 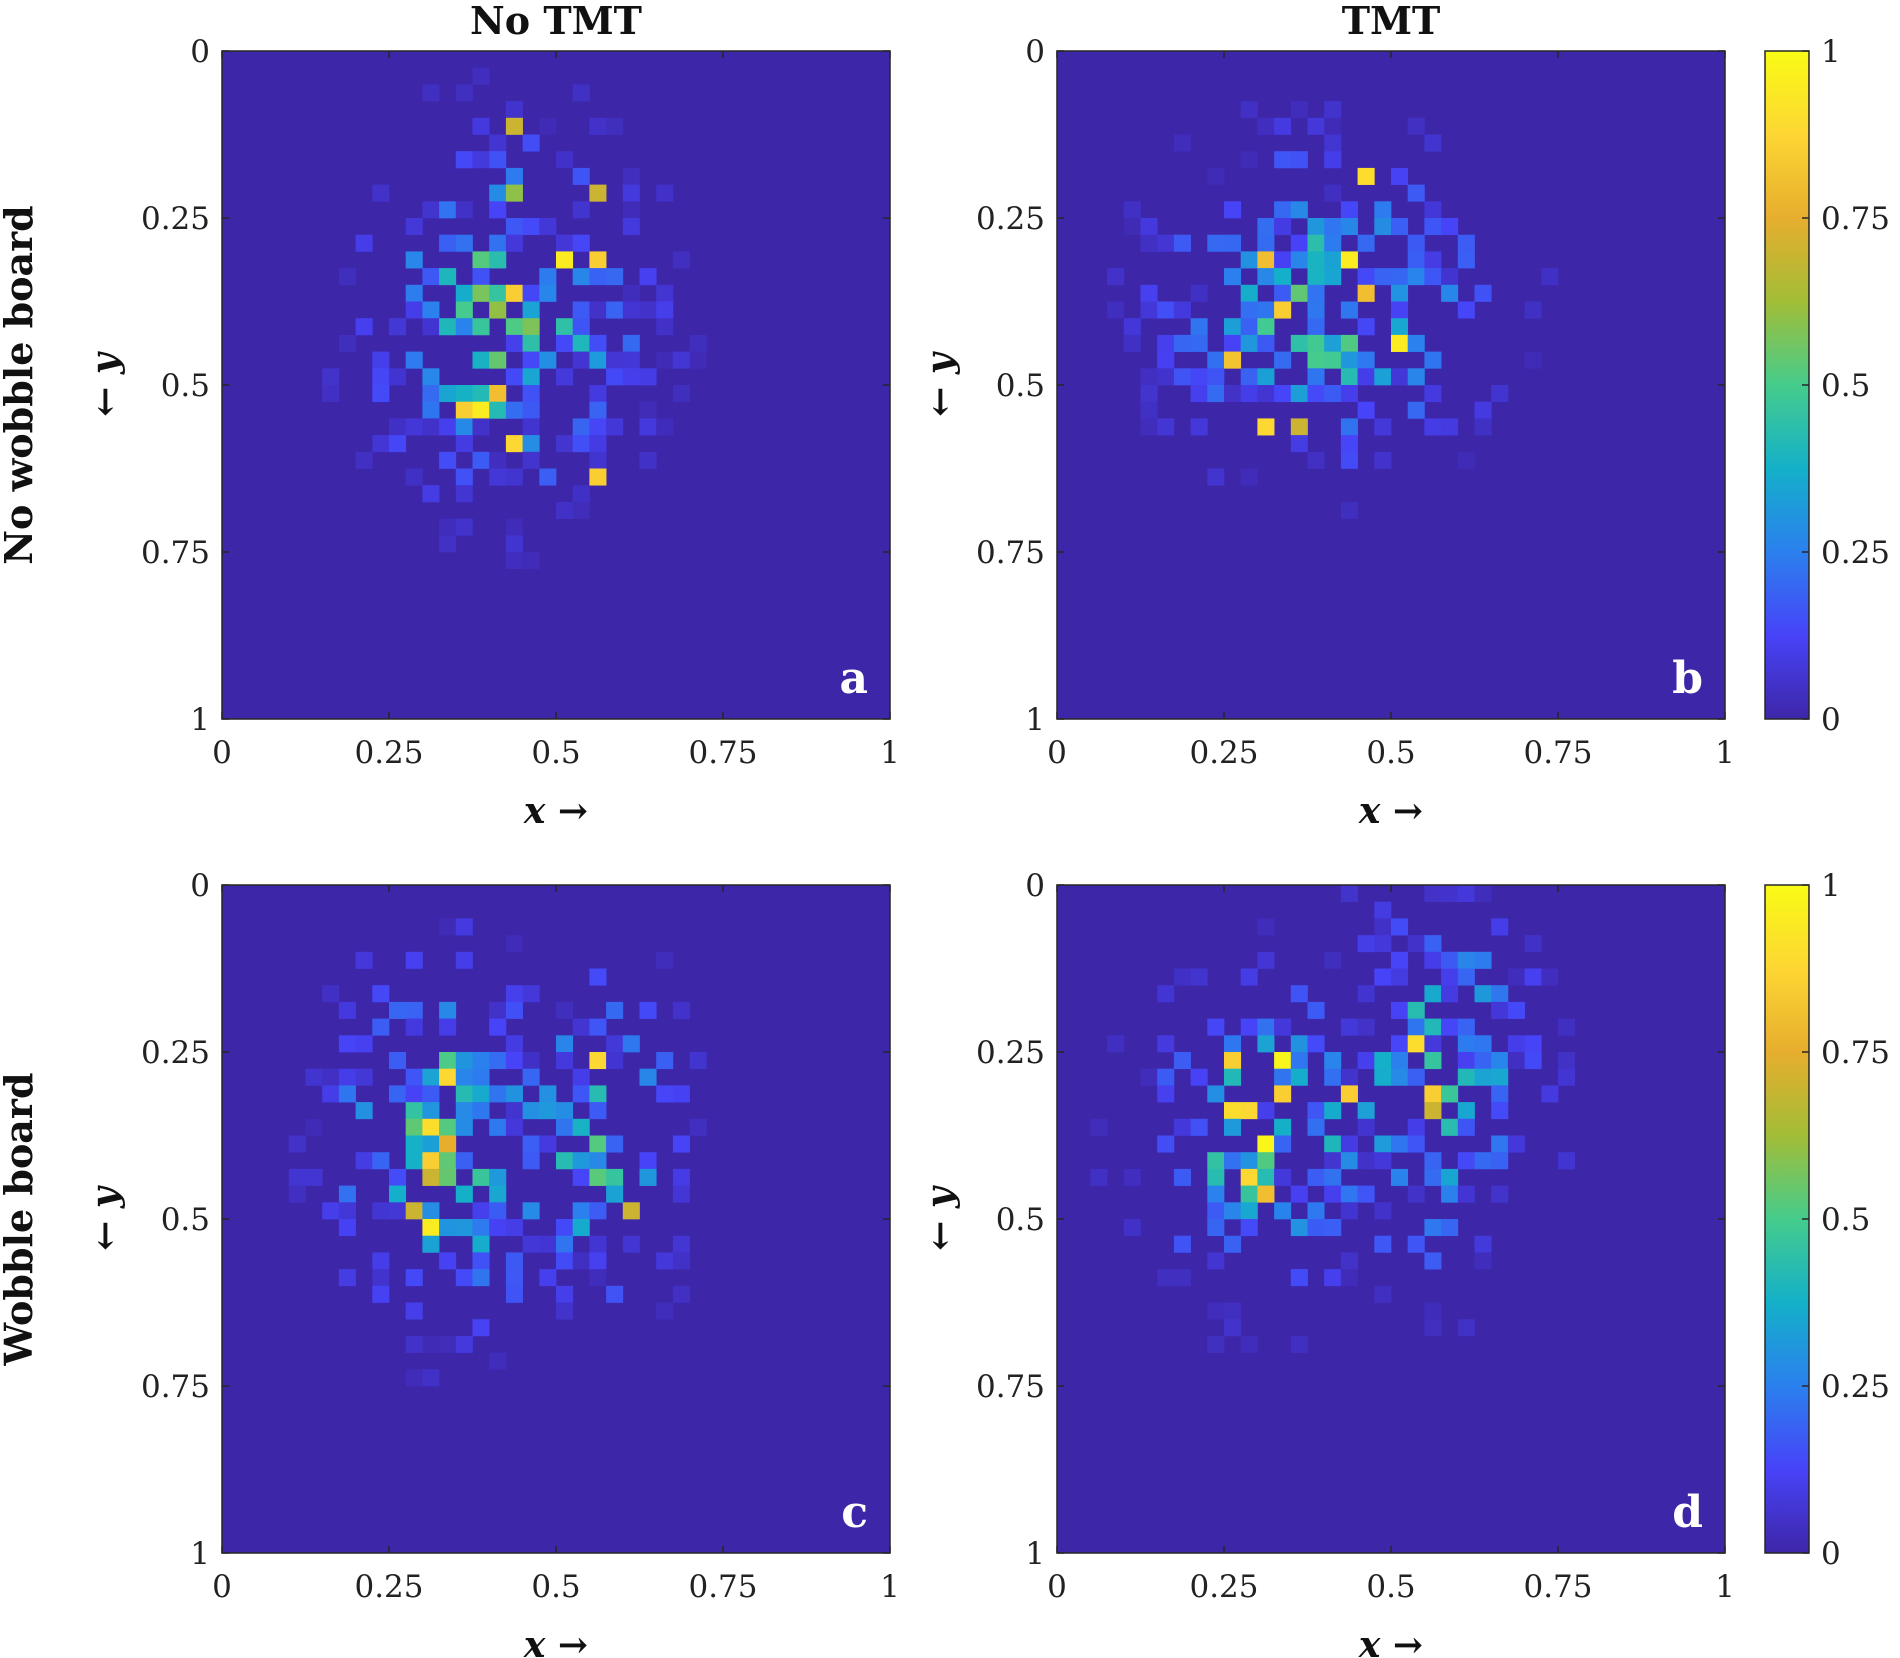 What do you see at coordinates (175, 553) in the screenshot?
I see `y-tick-label: 0.75` at bounding box center [175, 553].